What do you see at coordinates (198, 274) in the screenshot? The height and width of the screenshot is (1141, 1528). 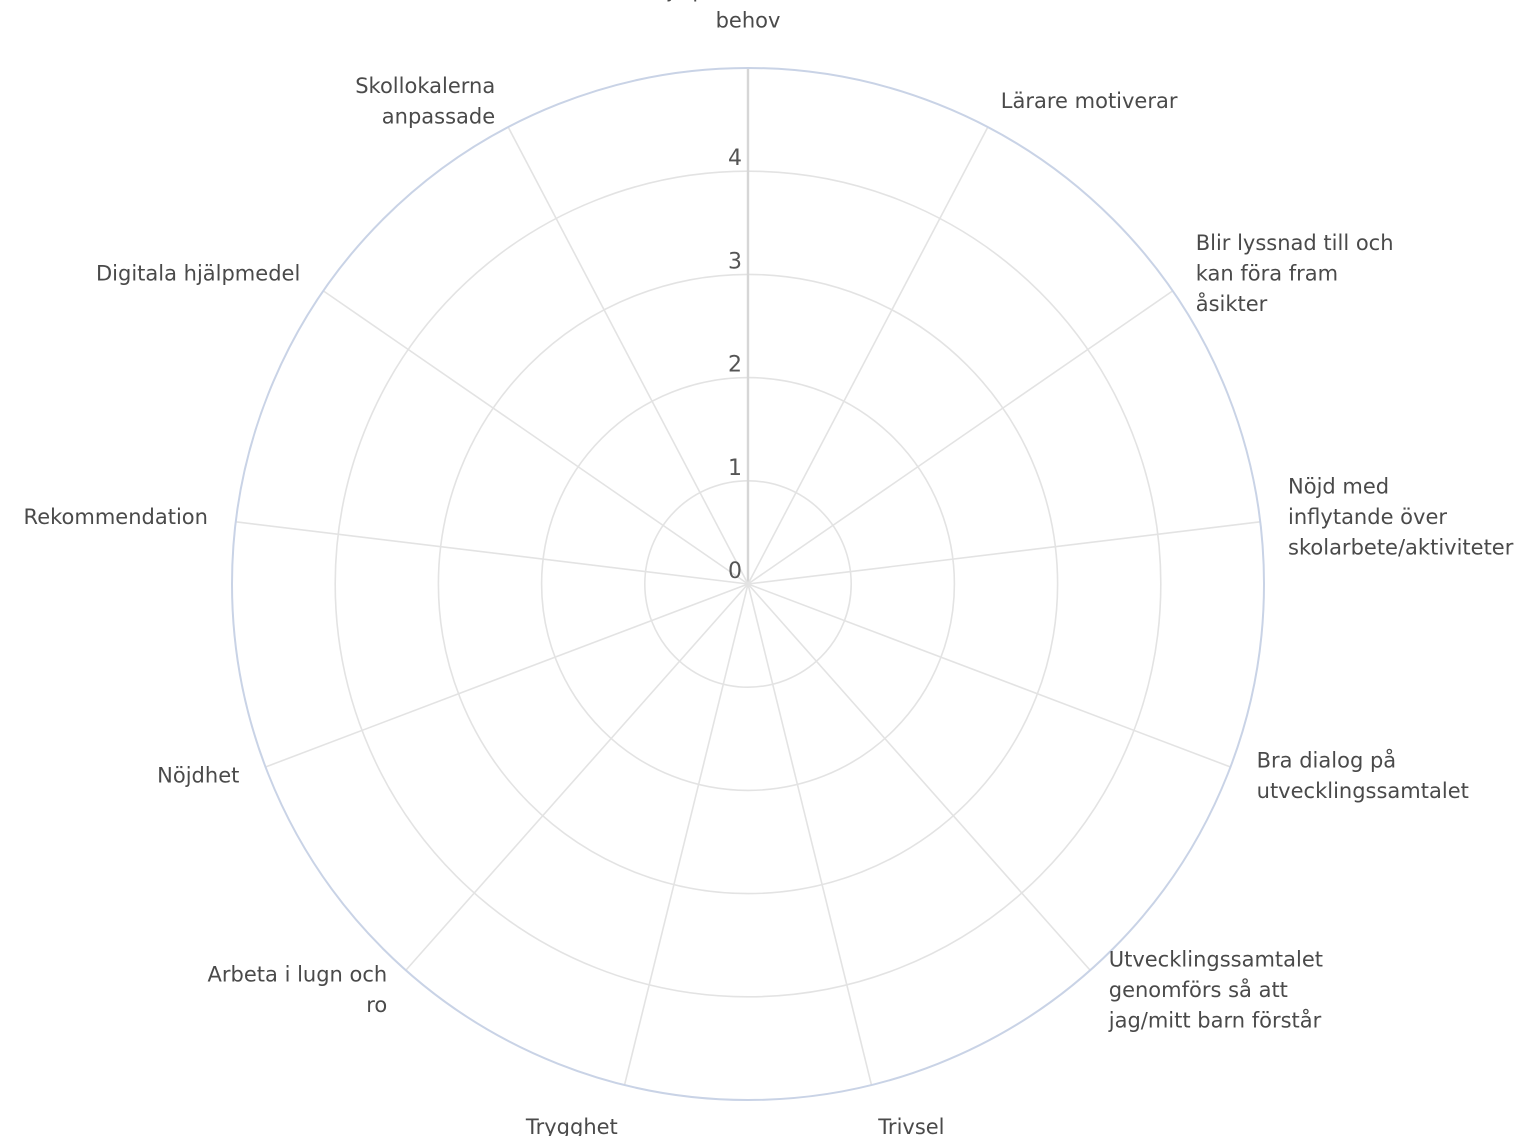 I see `axis-label: Digitala hjälpmedel` at bounding box center [198, 274].